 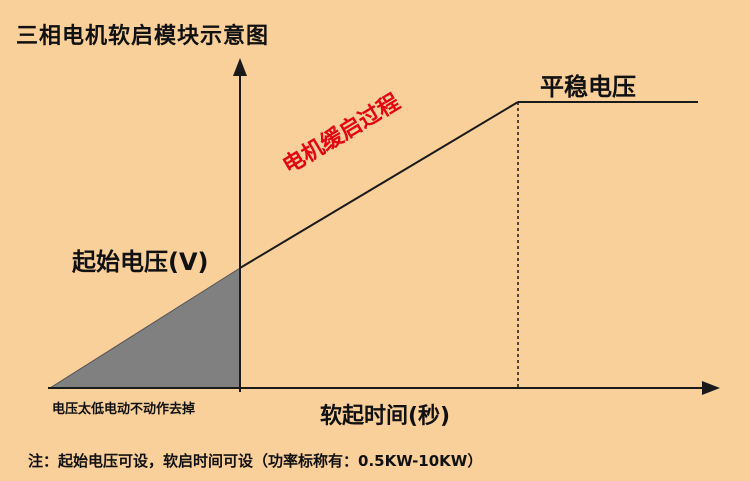 I want to click on diagram-title: 三相电机软启模块示意图, so click(x=143, y=36).